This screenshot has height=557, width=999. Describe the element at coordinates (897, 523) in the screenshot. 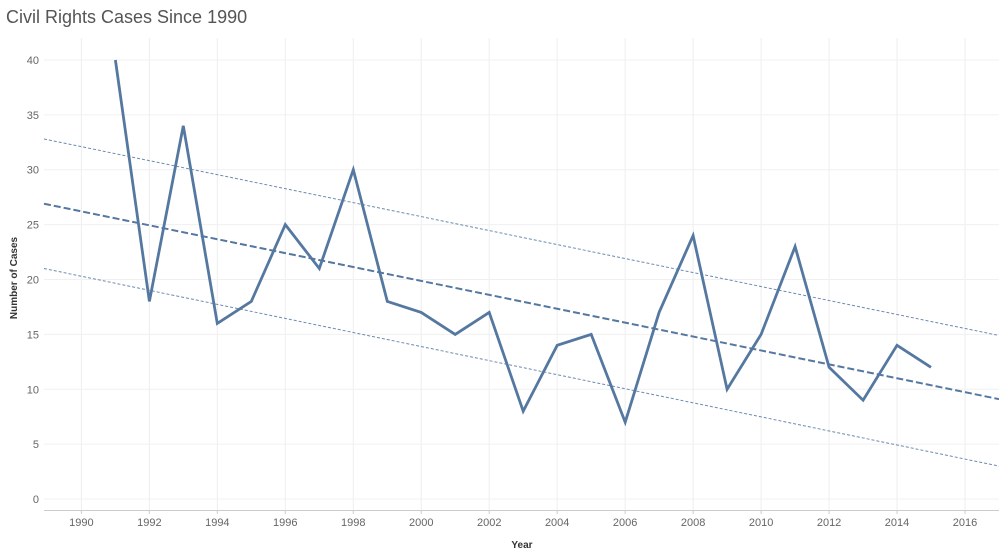

I see `x-tick-label: 2014` at that location.